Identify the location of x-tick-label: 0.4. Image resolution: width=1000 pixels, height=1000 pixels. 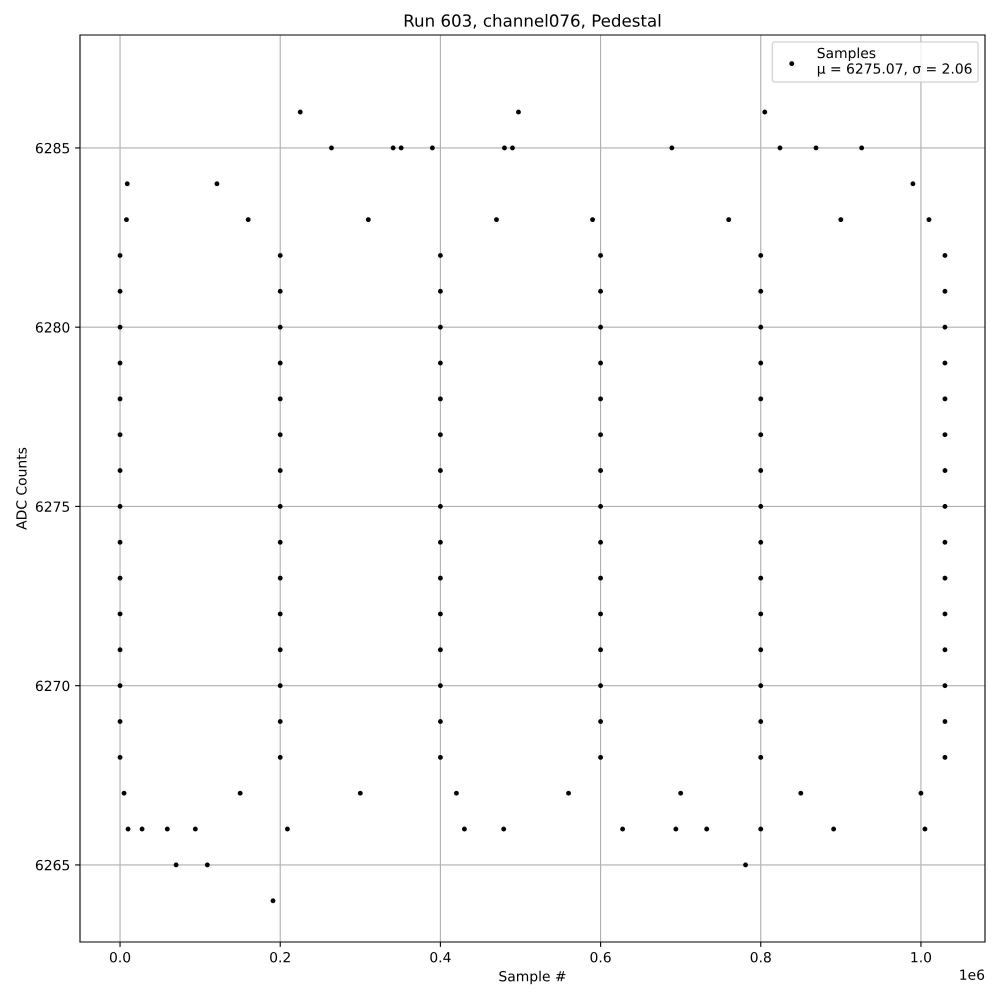
(440, 957).